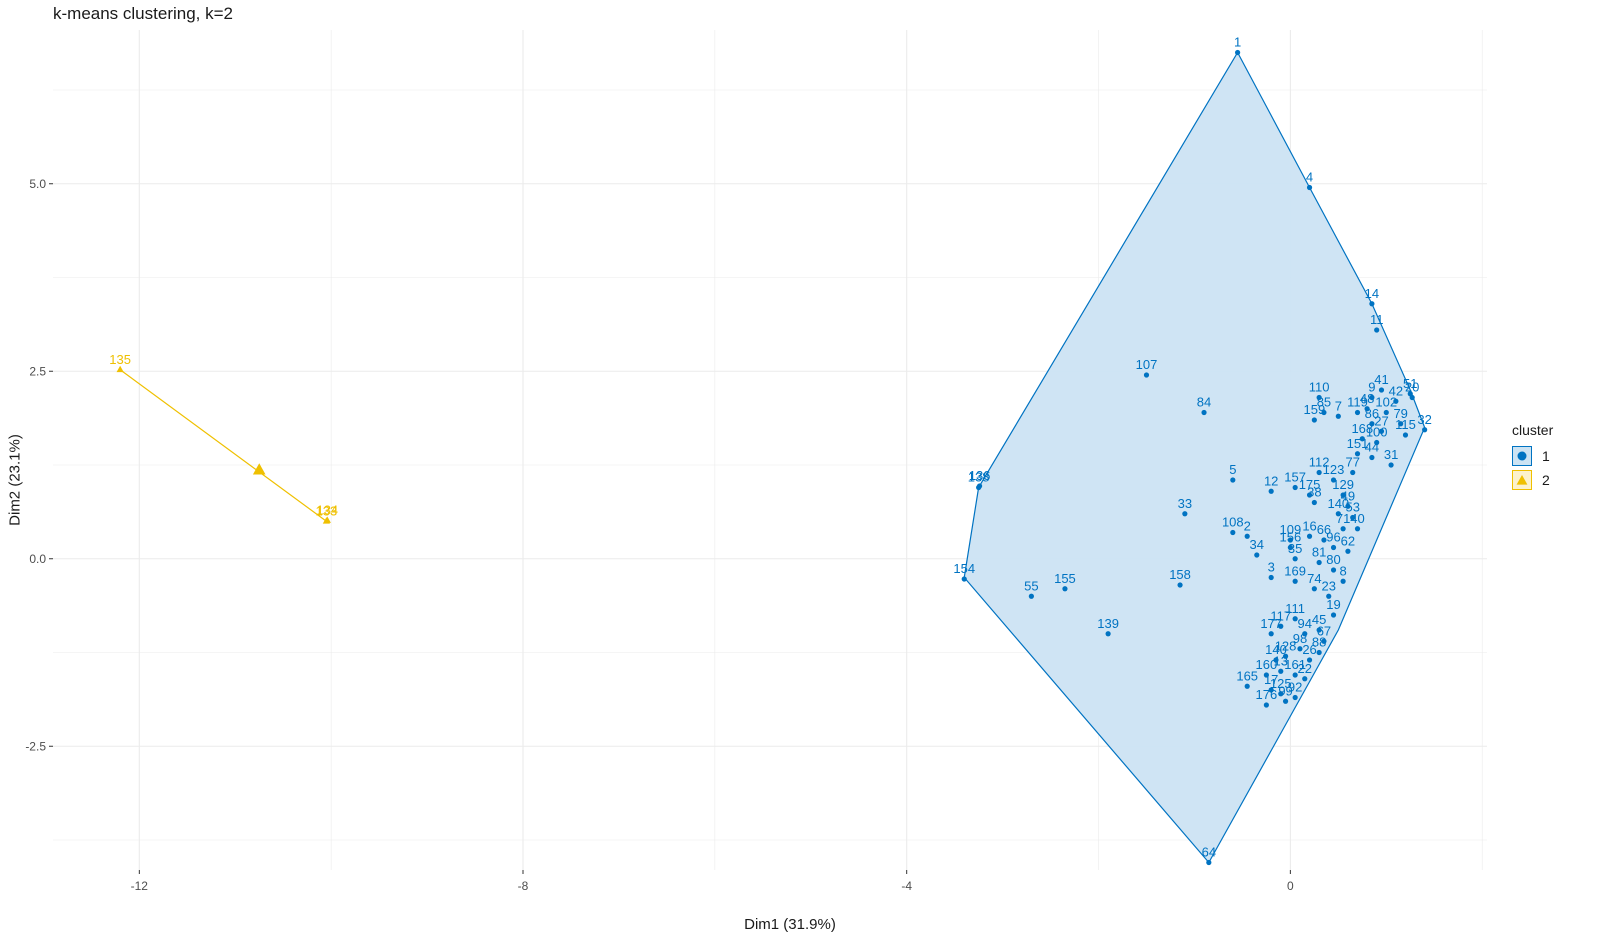 The image size is (1600, 940). What do you see at coordinates (1546, 480) in the screenshot?
I see `legend-label: 2` at bounding box center [1546, 480].